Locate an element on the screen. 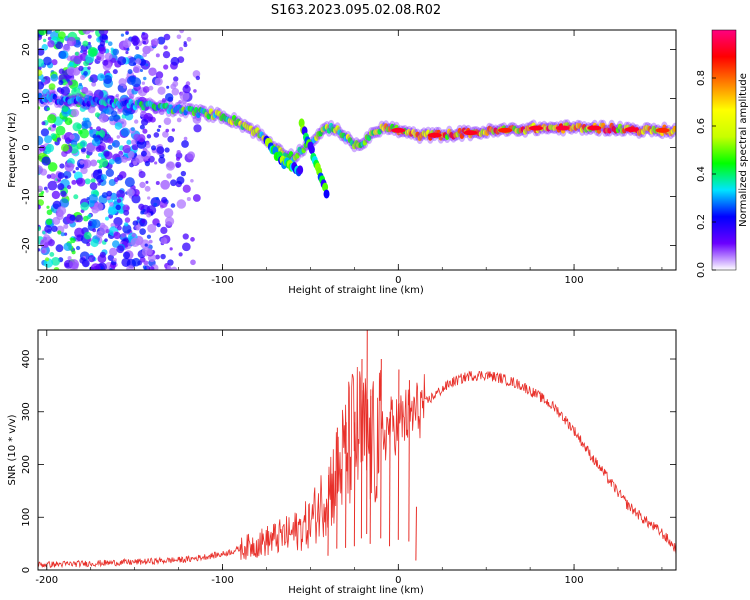  y-tick-label: -20 is located at coordinates (26, 245).